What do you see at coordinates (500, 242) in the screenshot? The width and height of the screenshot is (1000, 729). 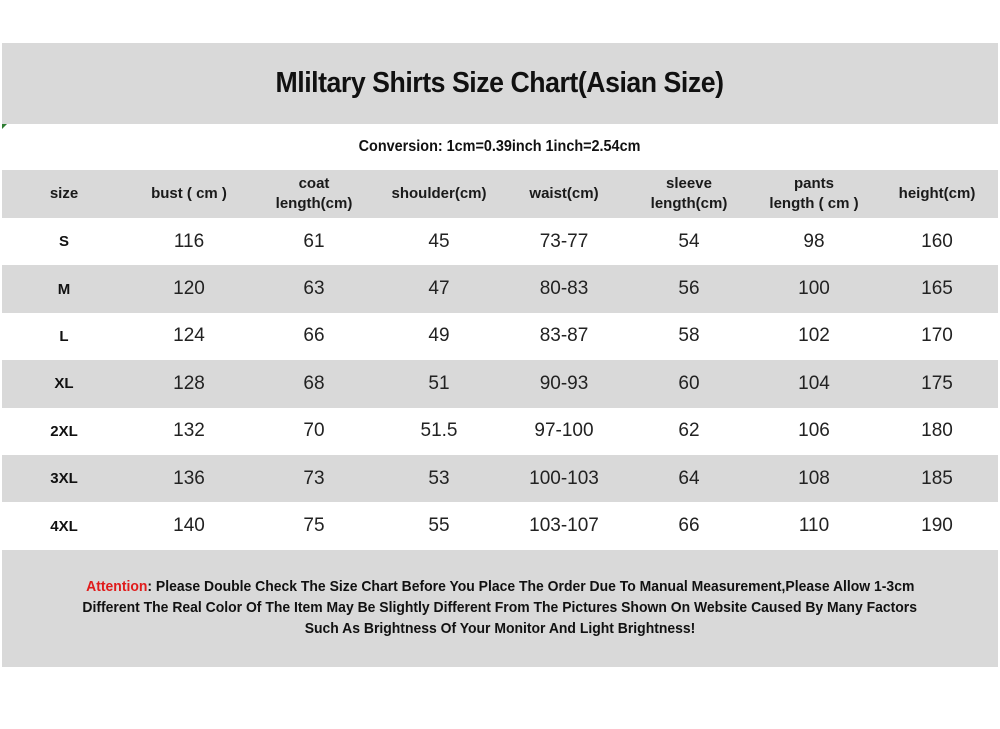 I see `table-row: S 116 61 45 73-77 54 98 160` at bounding box center [500, 242].